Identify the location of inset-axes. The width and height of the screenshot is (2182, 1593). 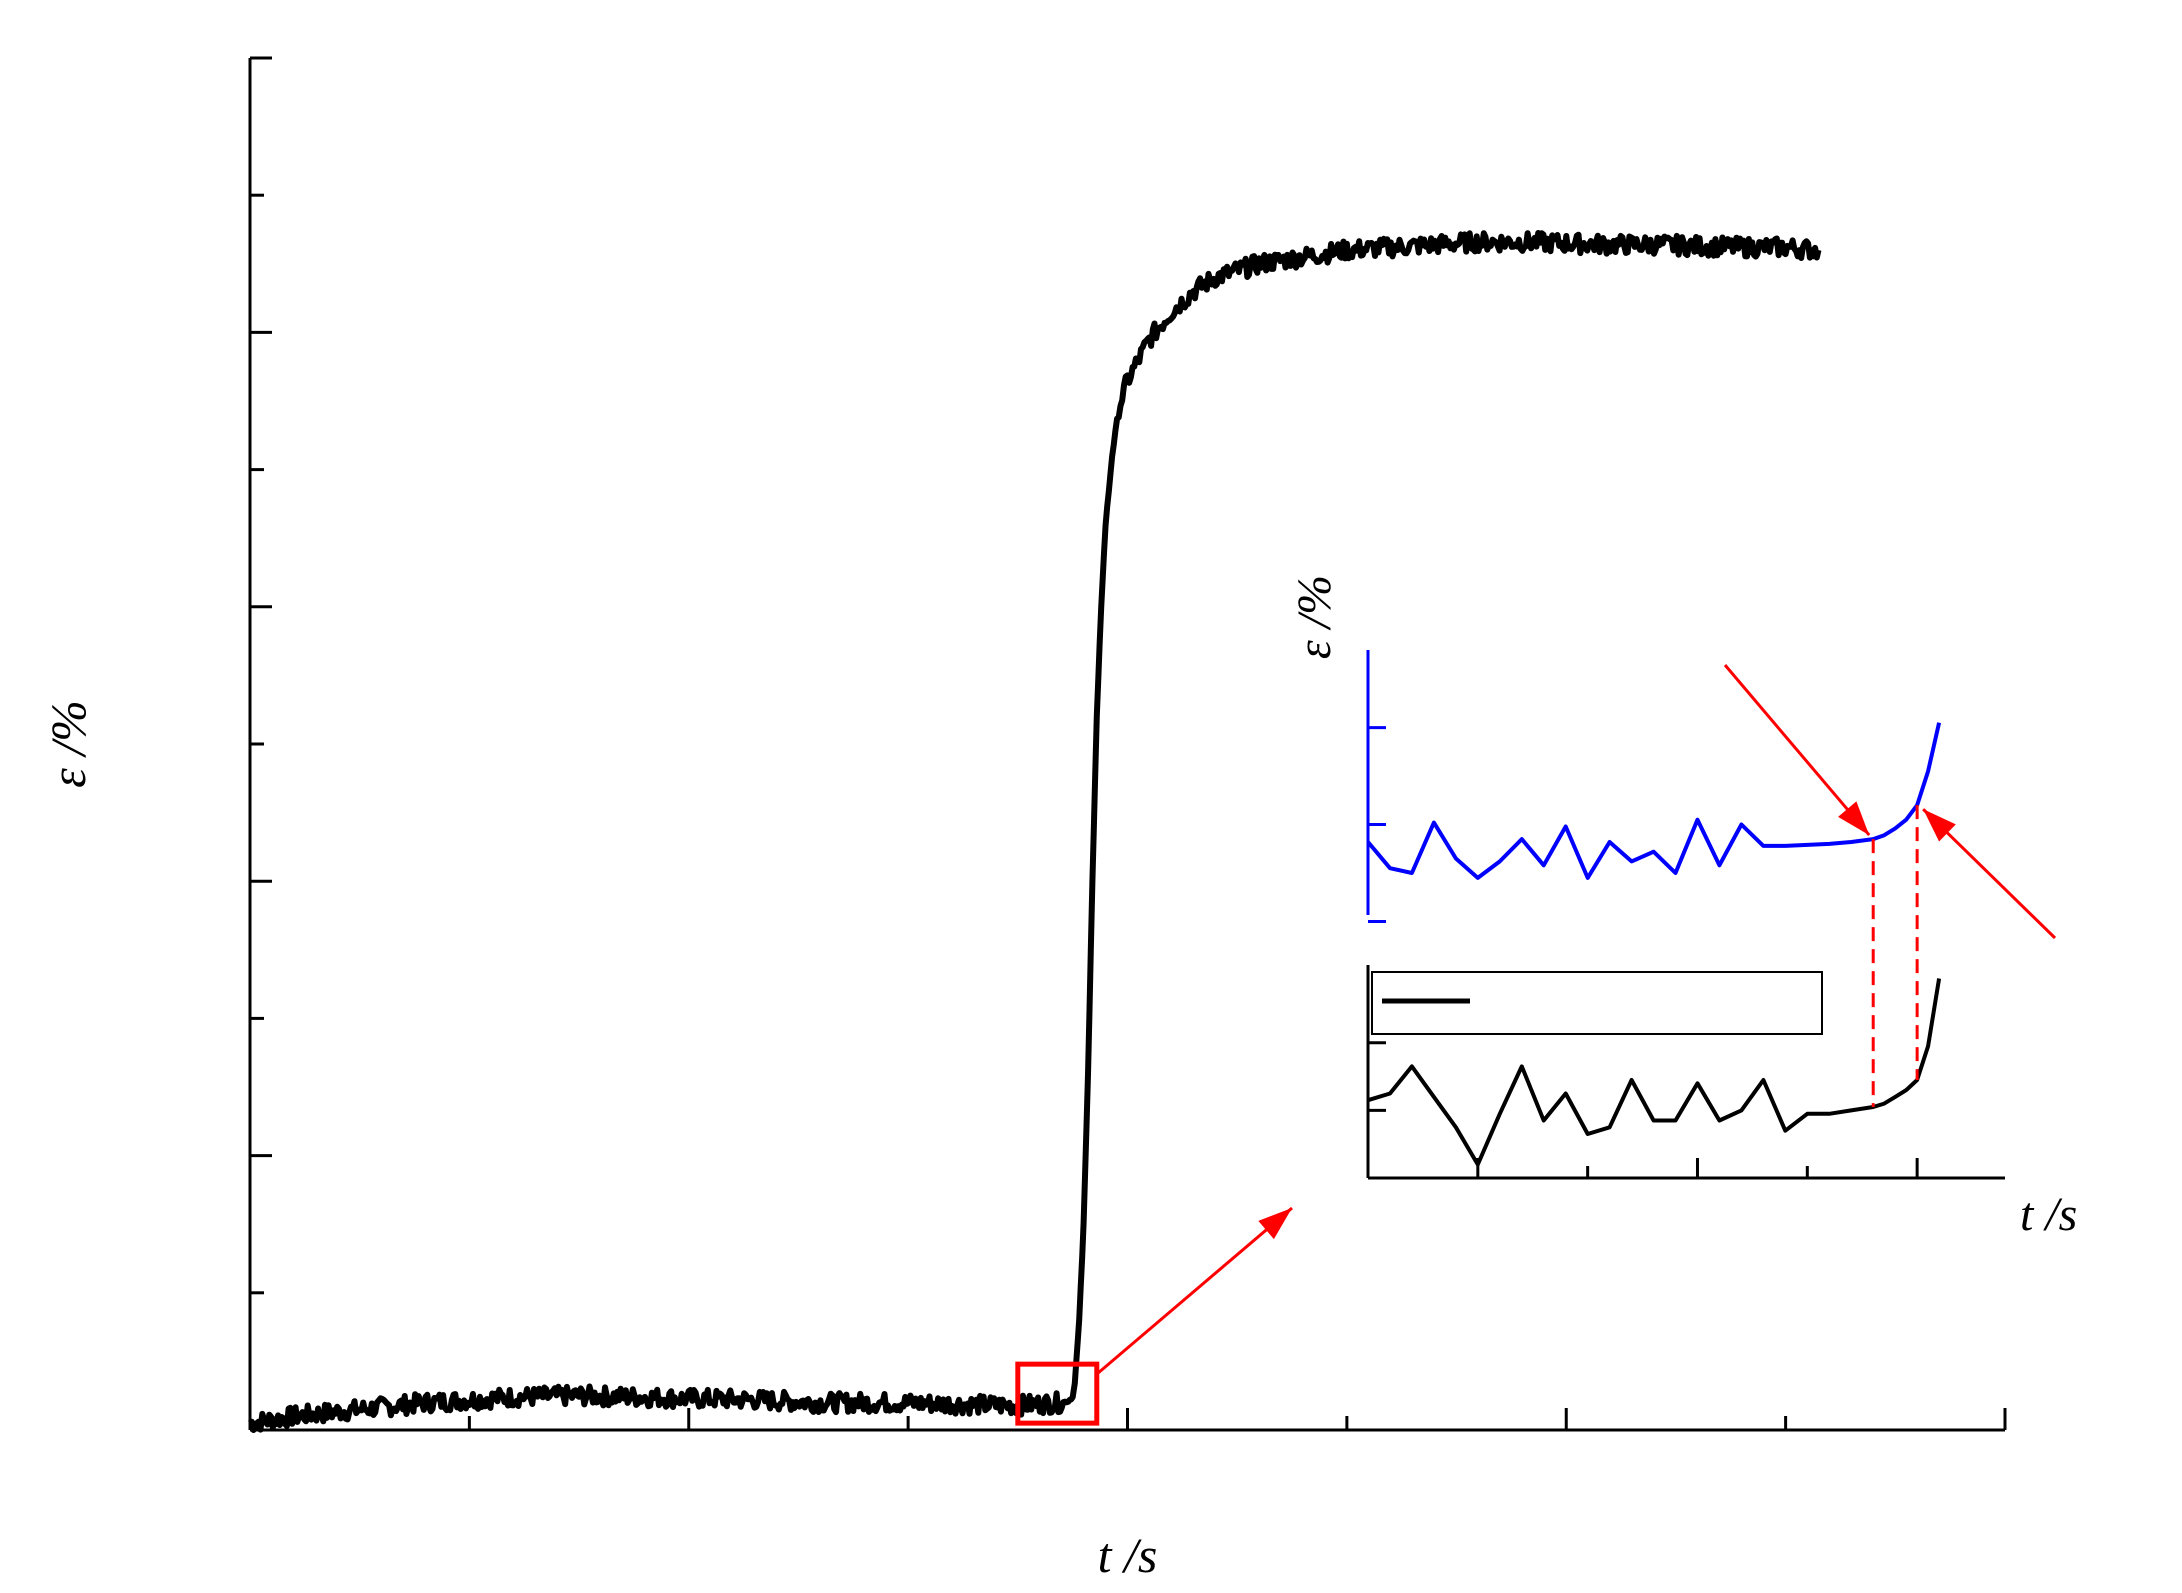
(1685, 915).